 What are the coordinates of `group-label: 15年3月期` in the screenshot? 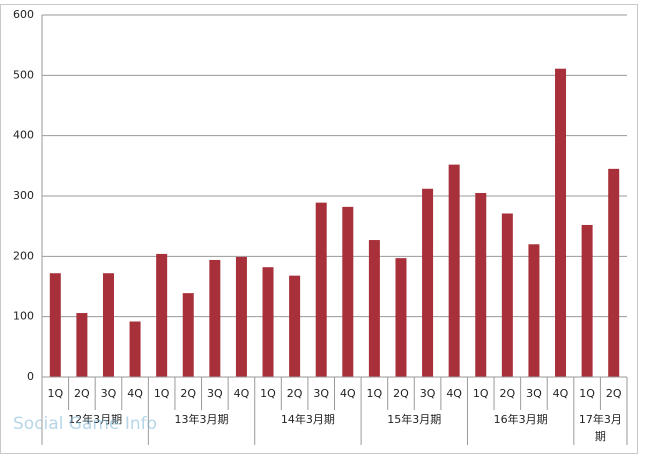 It's located at (414, 419).